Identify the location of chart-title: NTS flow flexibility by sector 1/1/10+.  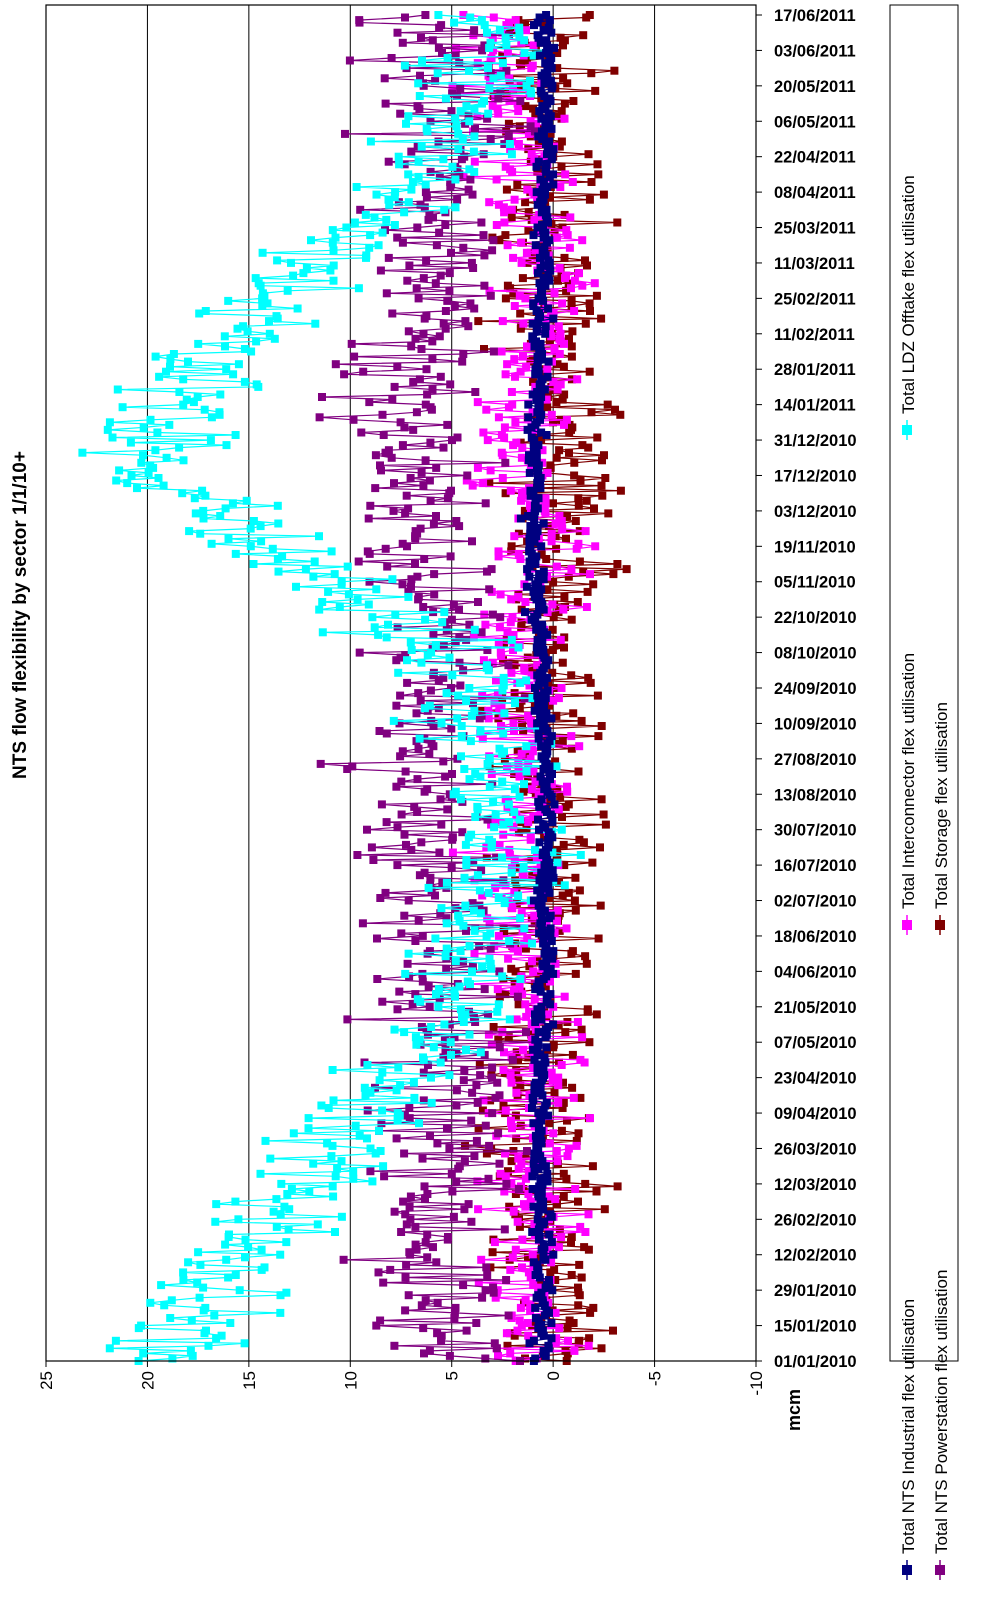
(20, 615).